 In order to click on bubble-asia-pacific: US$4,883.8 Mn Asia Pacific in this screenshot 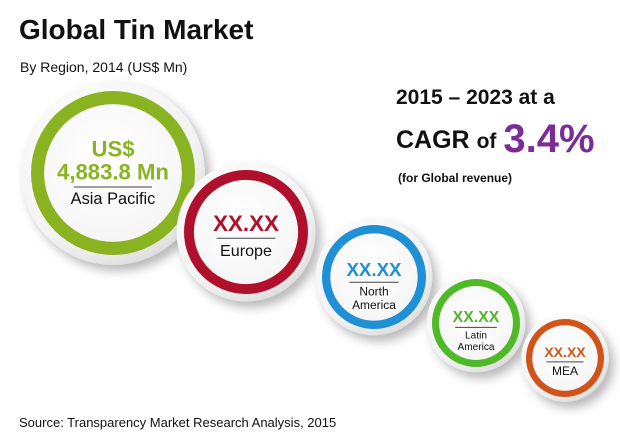, I will do `click(113, 173)`.